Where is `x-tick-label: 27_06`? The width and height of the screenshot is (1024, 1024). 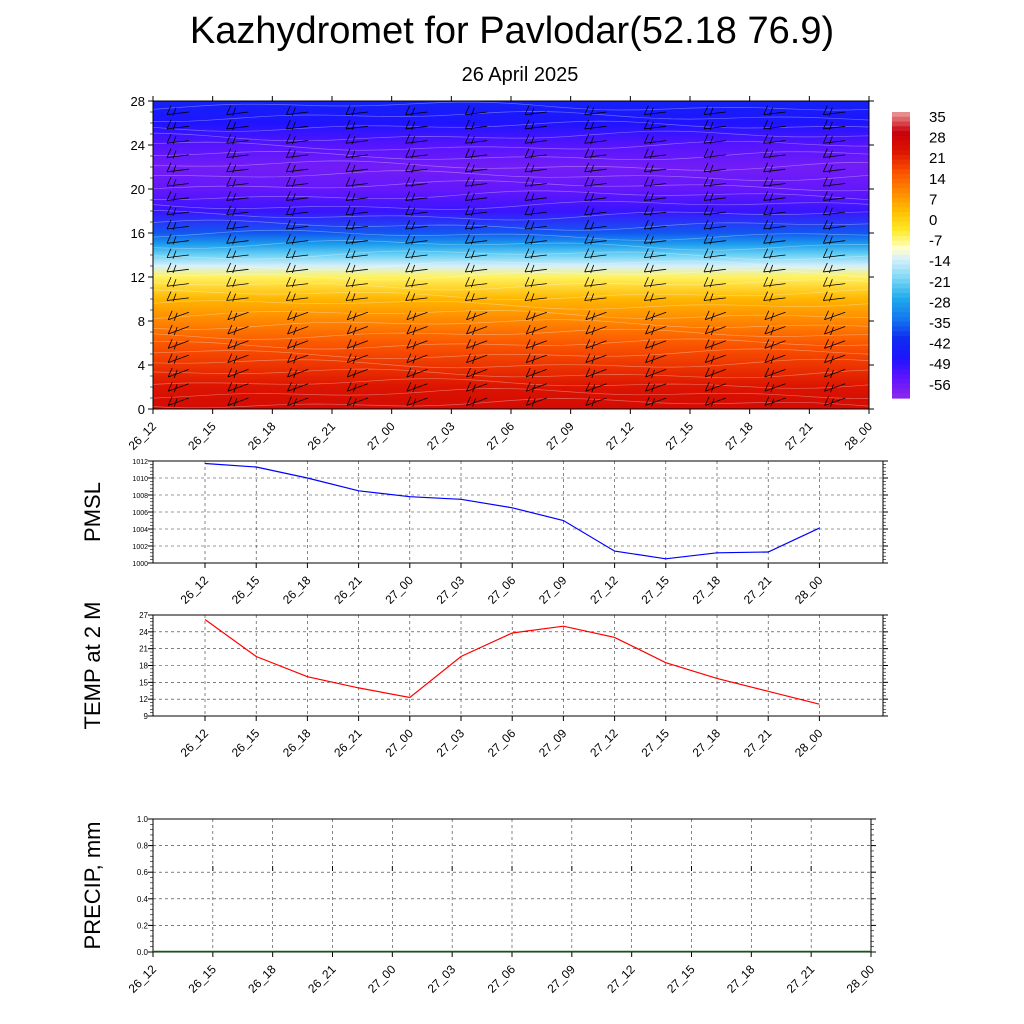 x-tick-label: 27_06 is located at coordinates (502, 979).